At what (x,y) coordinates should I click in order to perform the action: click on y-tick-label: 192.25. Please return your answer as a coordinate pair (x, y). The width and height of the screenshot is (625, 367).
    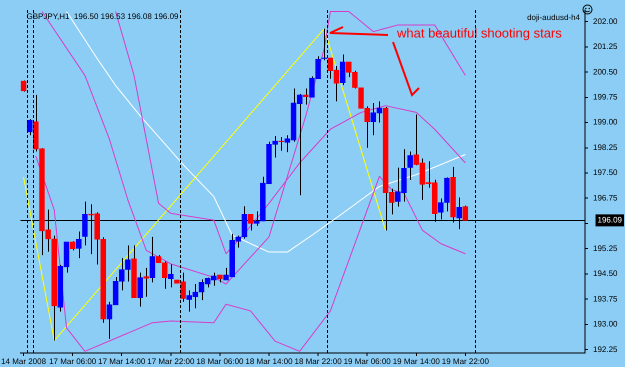
    Looking at the image, I should click on (605, 349).